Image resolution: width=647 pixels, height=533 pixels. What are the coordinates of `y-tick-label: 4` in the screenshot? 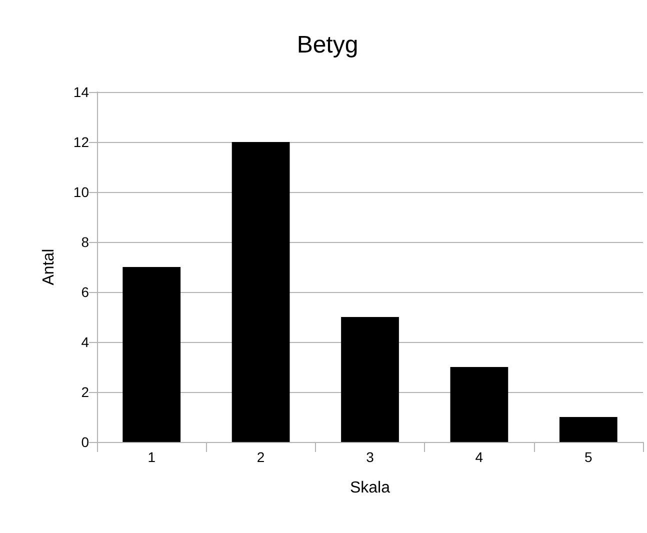 It's located at (85, 342).